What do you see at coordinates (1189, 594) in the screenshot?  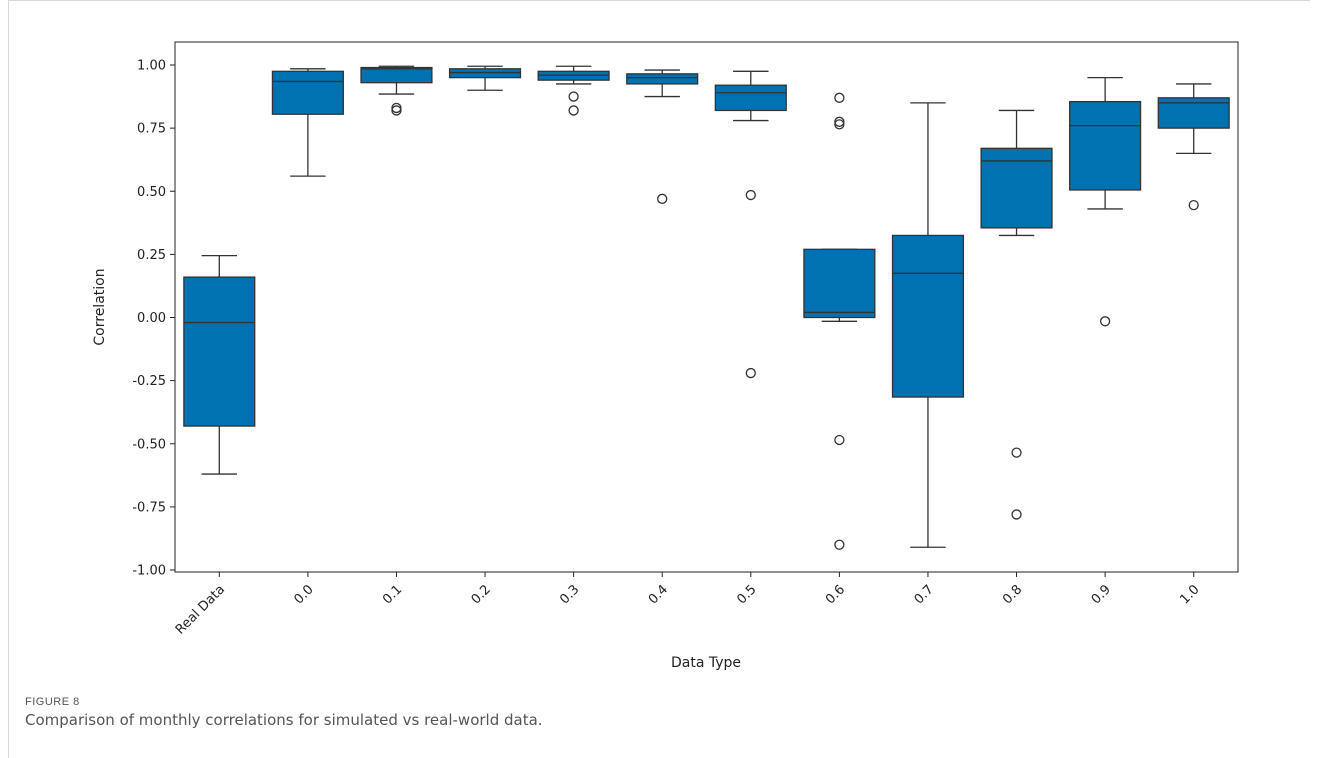 I see `x-tick-label: 1.0` at bounding box center [1189, 594].